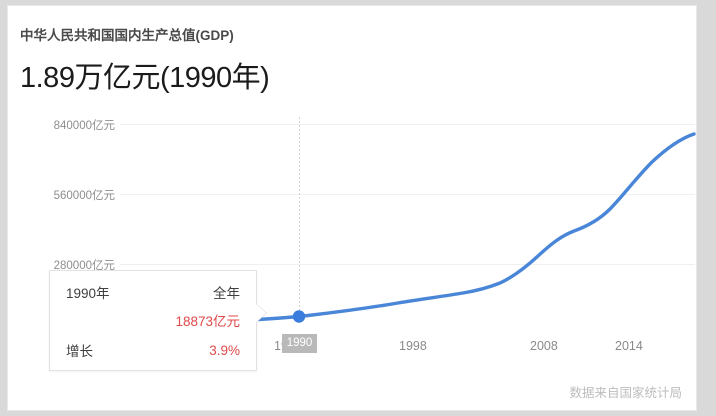 This screenshot has width=716, height=416. I want to click on highlight-data-point, so click(299, 316).